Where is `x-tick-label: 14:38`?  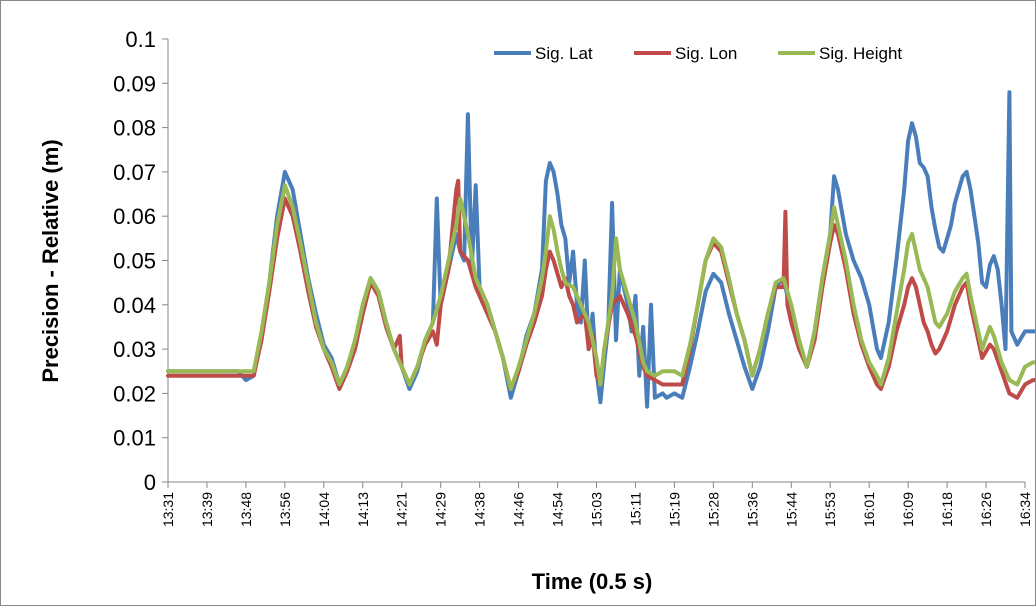 x-tick-label: 14:38 is located at coordinates (480, 509).